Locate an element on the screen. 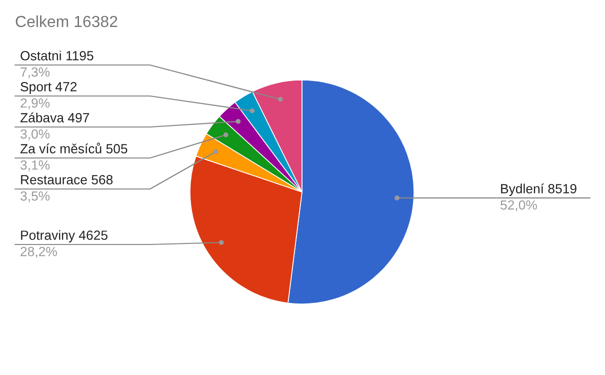 The width and height of the screenshot is (605, 375). slice-label: Bydlení 8519 is located at coordinates (538, 190).